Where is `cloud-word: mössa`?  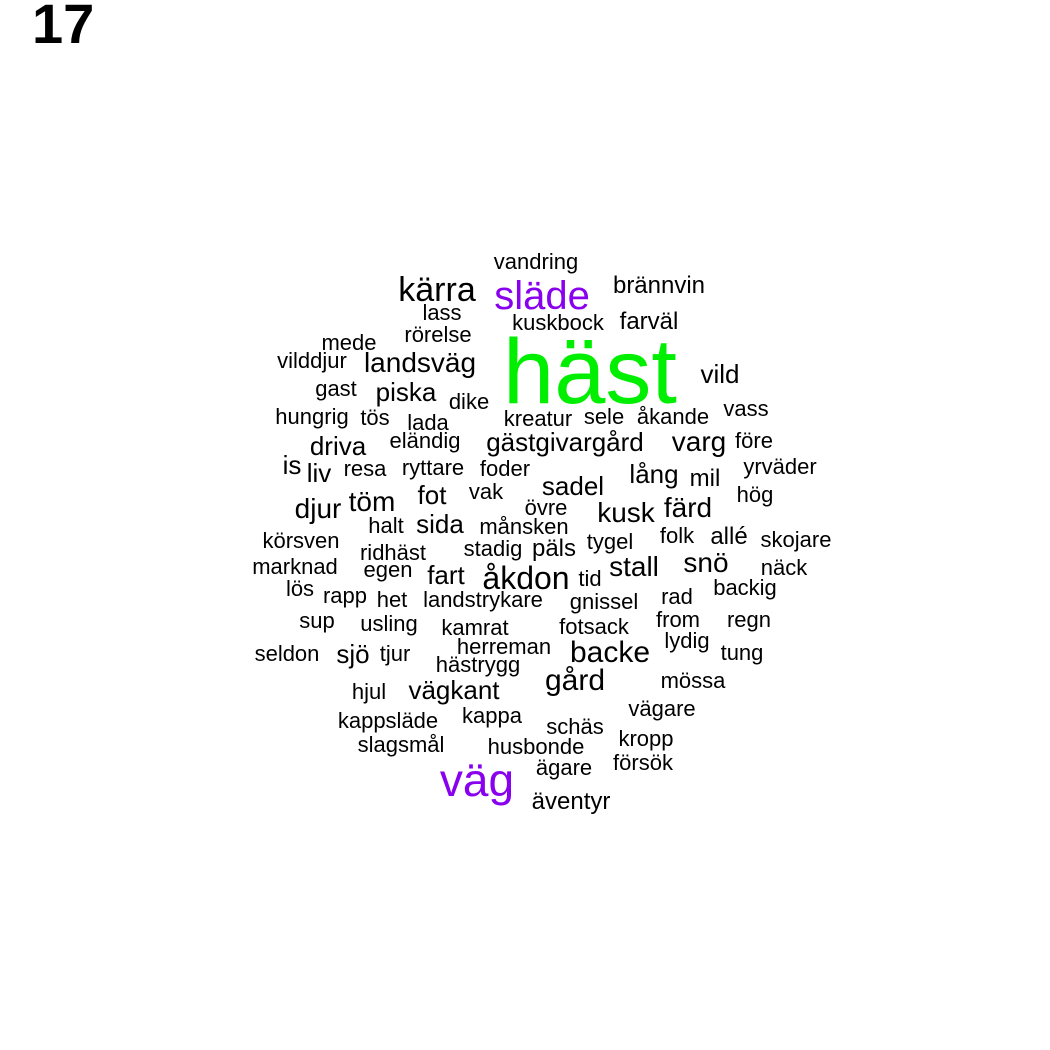 cloud-word: mössa is located at coordinates (693, 680).